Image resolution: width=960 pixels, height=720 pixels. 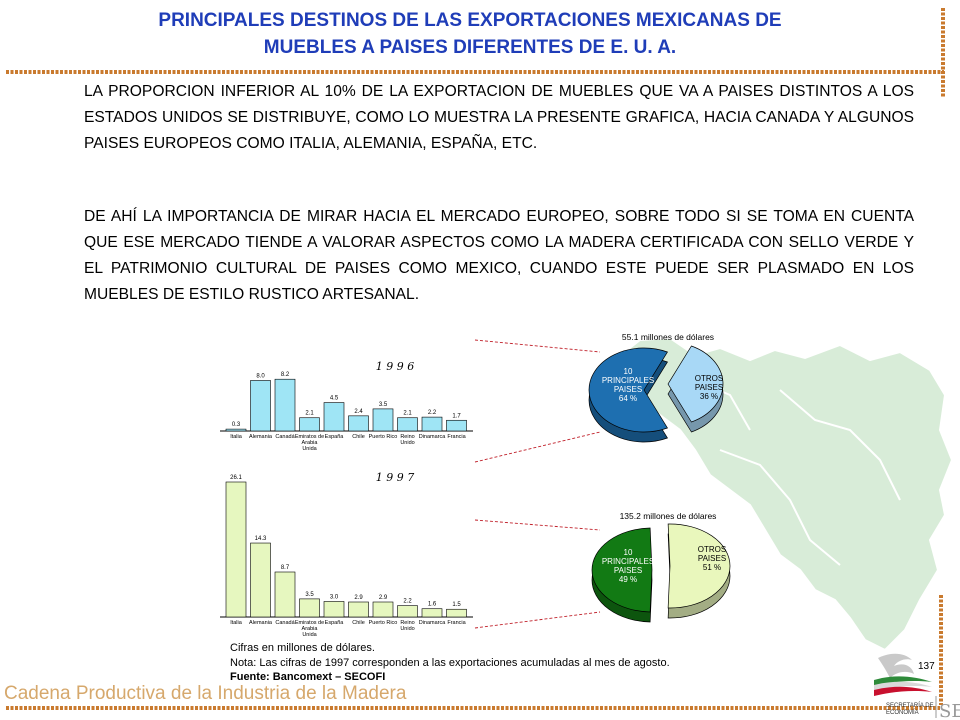 What do you see at coordinates (383, 598) in the screenshot?
I see `data-label: 2.9` at bounding box center [383, 598].